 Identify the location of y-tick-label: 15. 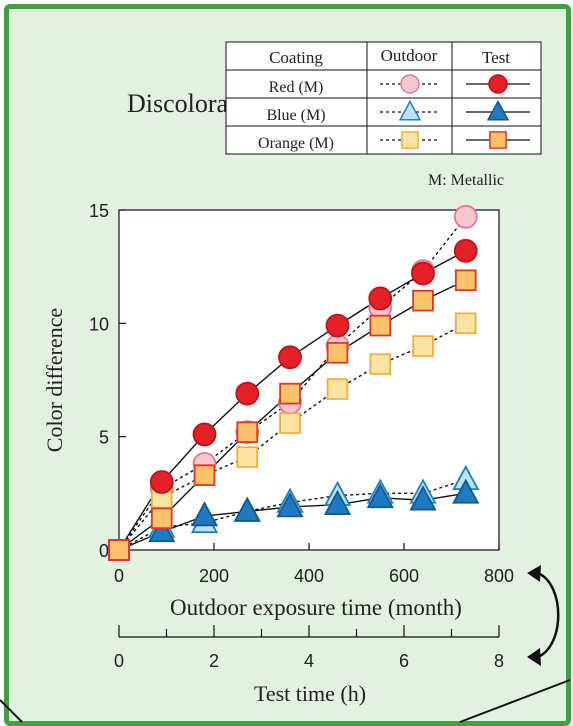
(99, 211).